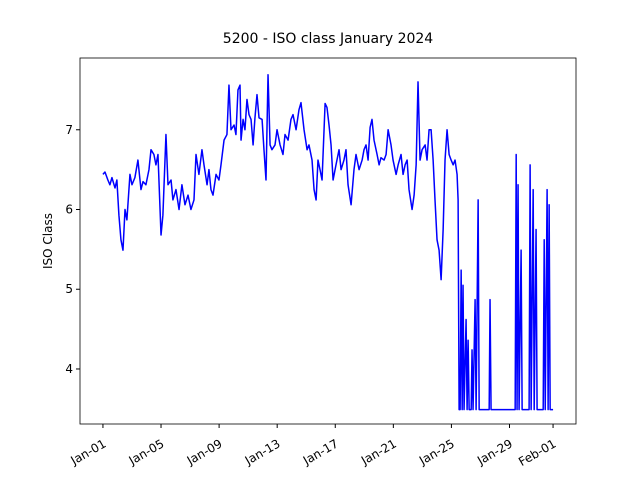  I want to click on y-tick-label: 4, so click(69, 369).